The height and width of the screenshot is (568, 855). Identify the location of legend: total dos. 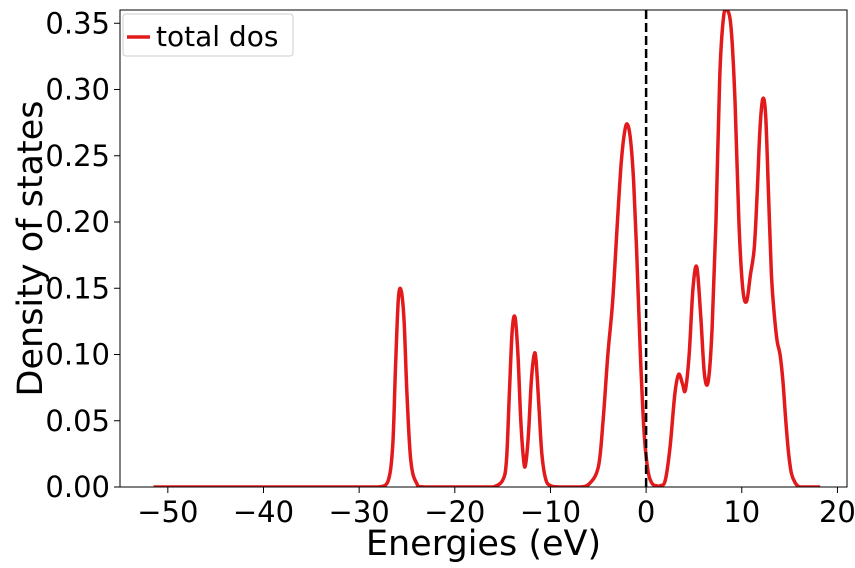
(208, 35).